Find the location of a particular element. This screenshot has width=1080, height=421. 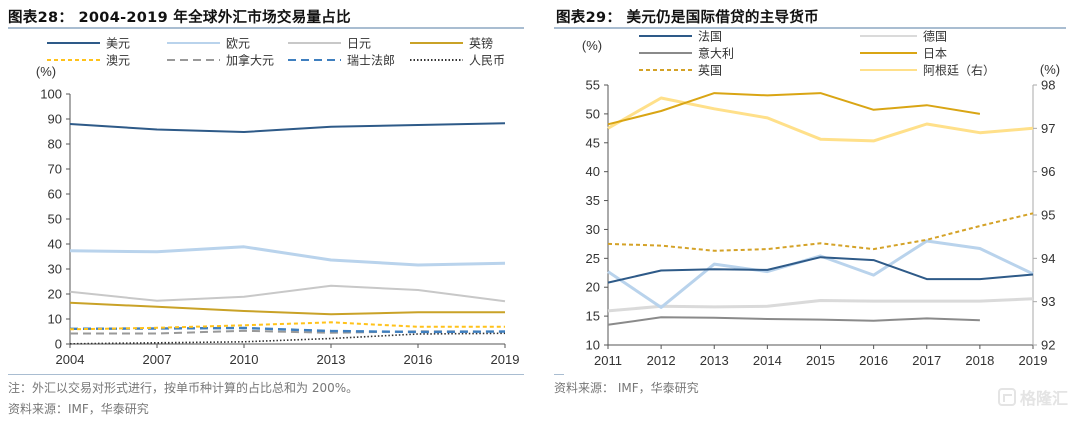

right-bottom-rule is located at coordinates (559, 374).